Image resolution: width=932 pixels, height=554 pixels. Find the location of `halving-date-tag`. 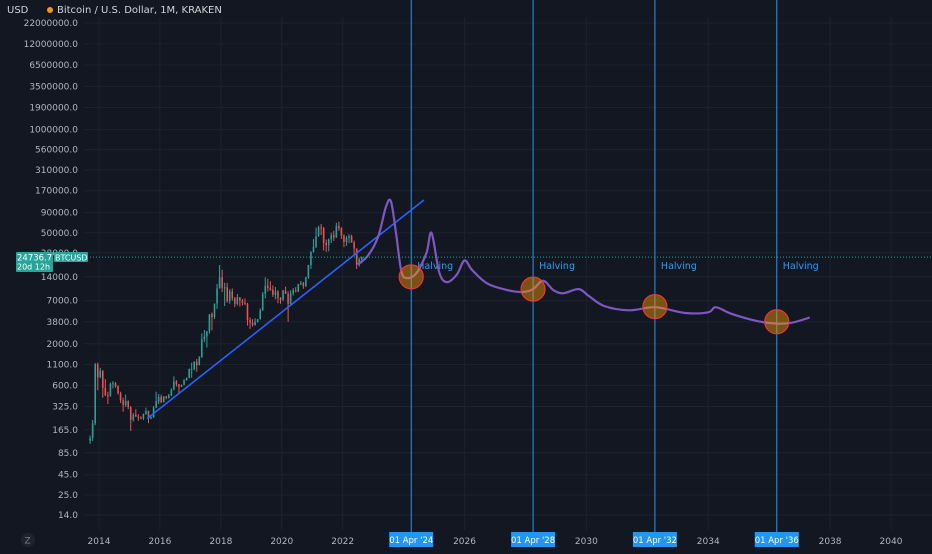

halving-date-tag is located at coordinates (411, 539).